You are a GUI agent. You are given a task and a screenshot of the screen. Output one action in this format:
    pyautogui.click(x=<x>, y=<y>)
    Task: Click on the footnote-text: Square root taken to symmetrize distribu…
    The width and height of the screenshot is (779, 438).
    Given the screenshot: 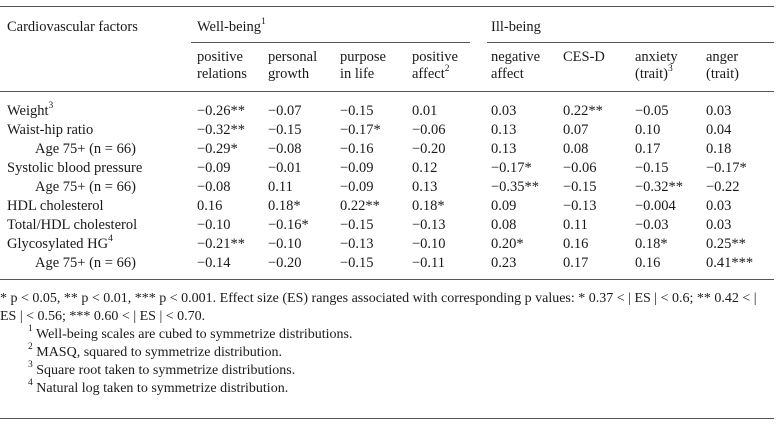 What is the action you would take?
    pyautogui.click(x=166, y=370)
    